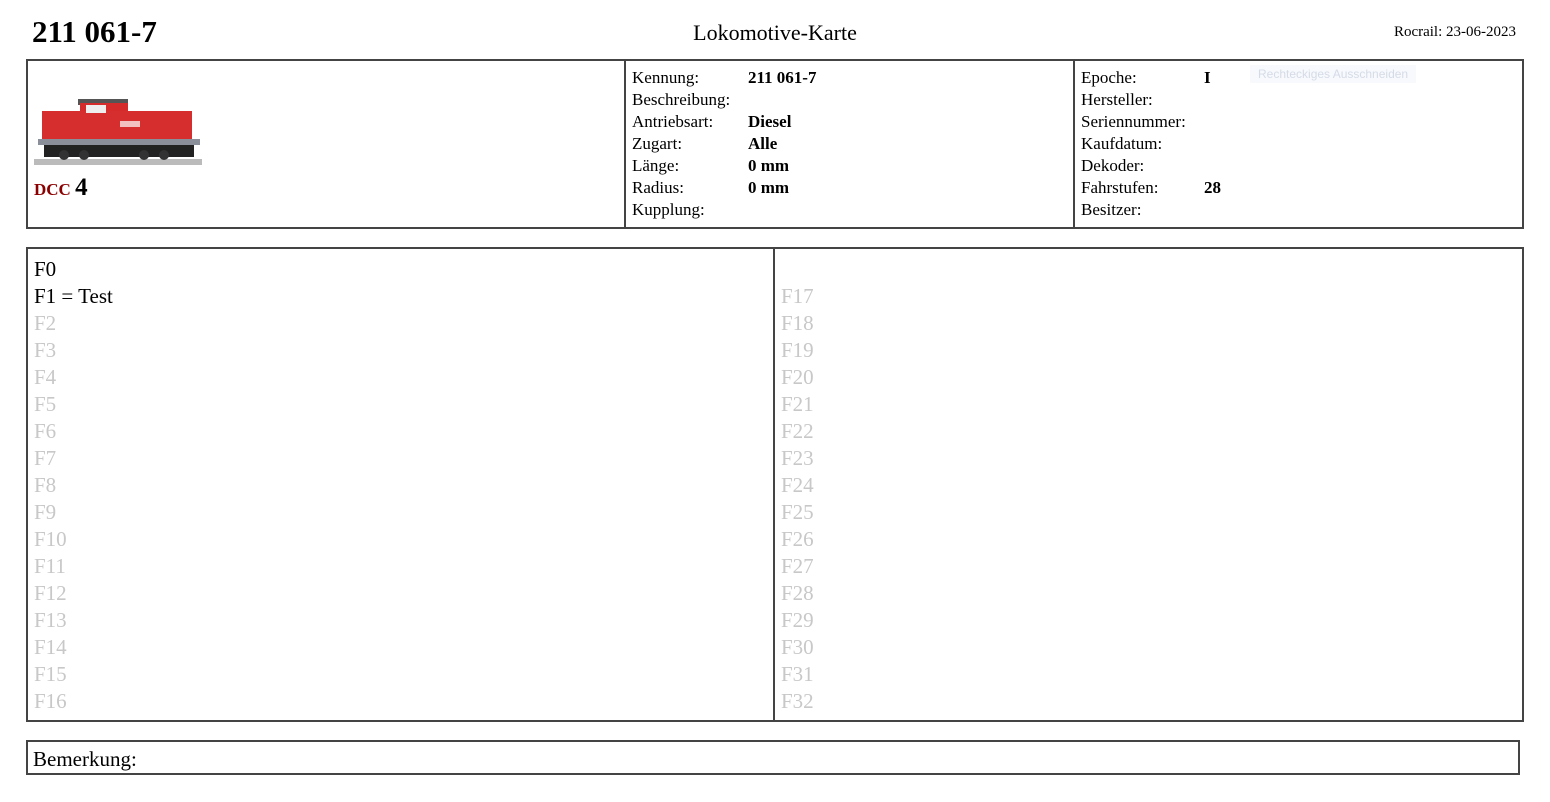 The width and height of the screenshot is (1550, 802). I want to click on address-line: DCC 4, so click(326, 187).